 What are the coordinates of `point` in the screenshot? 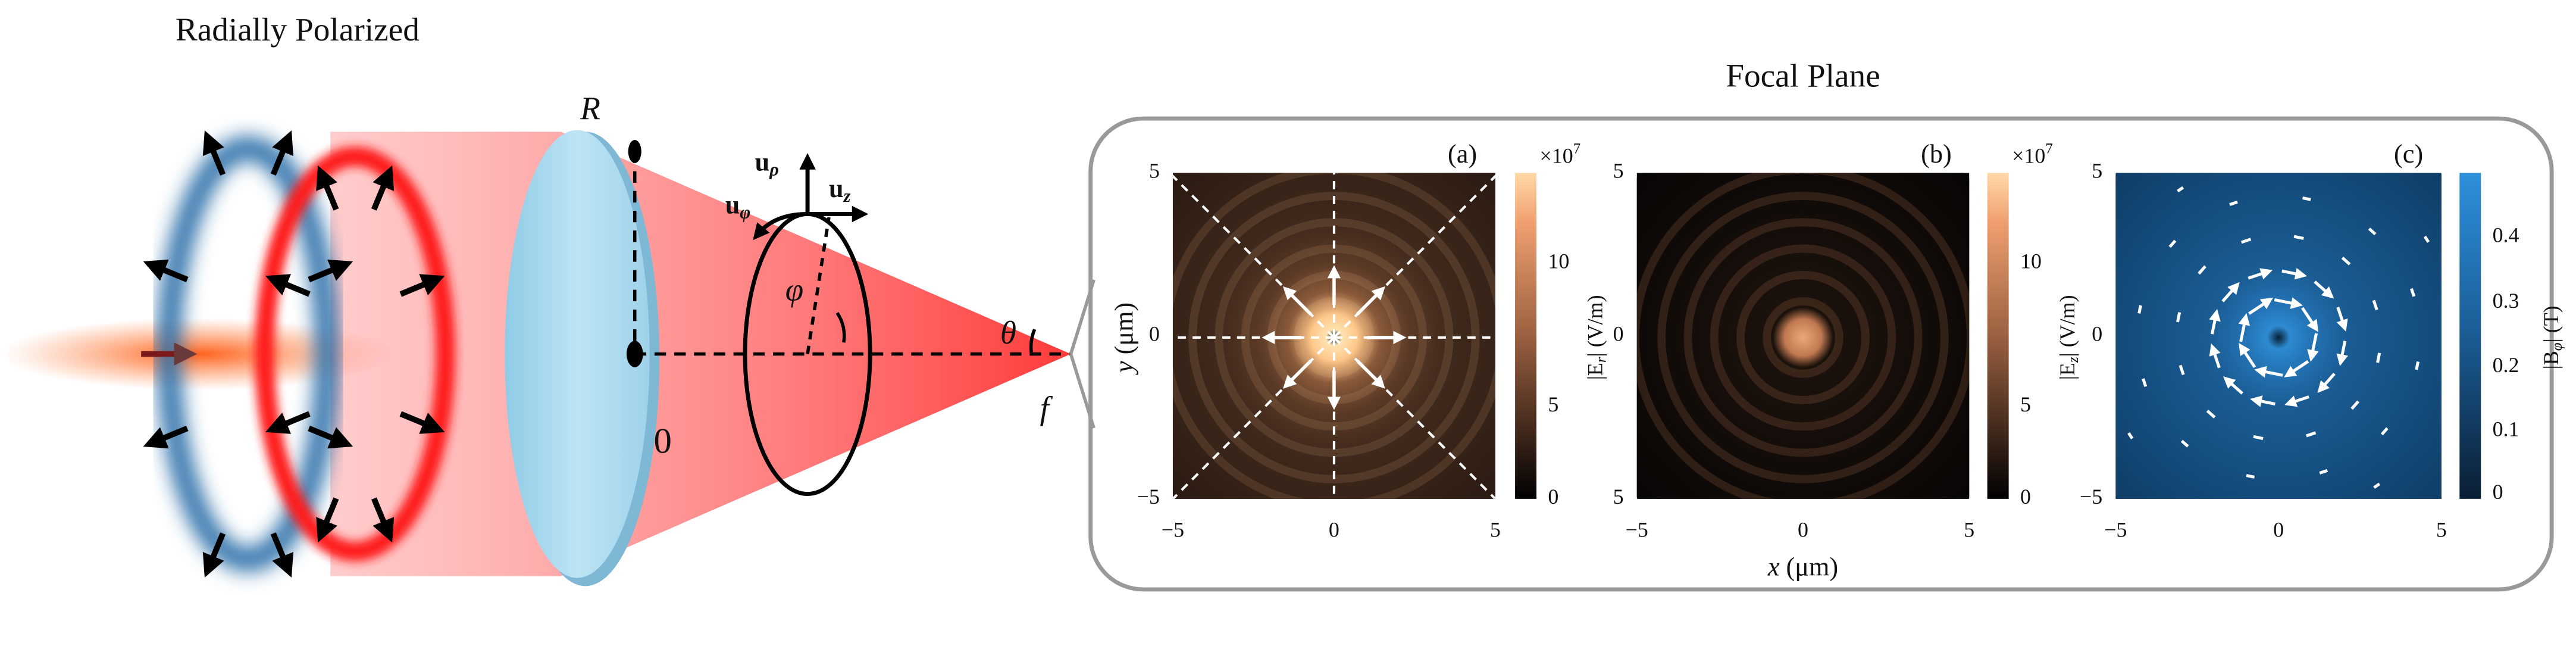 It's located at (634, 354).